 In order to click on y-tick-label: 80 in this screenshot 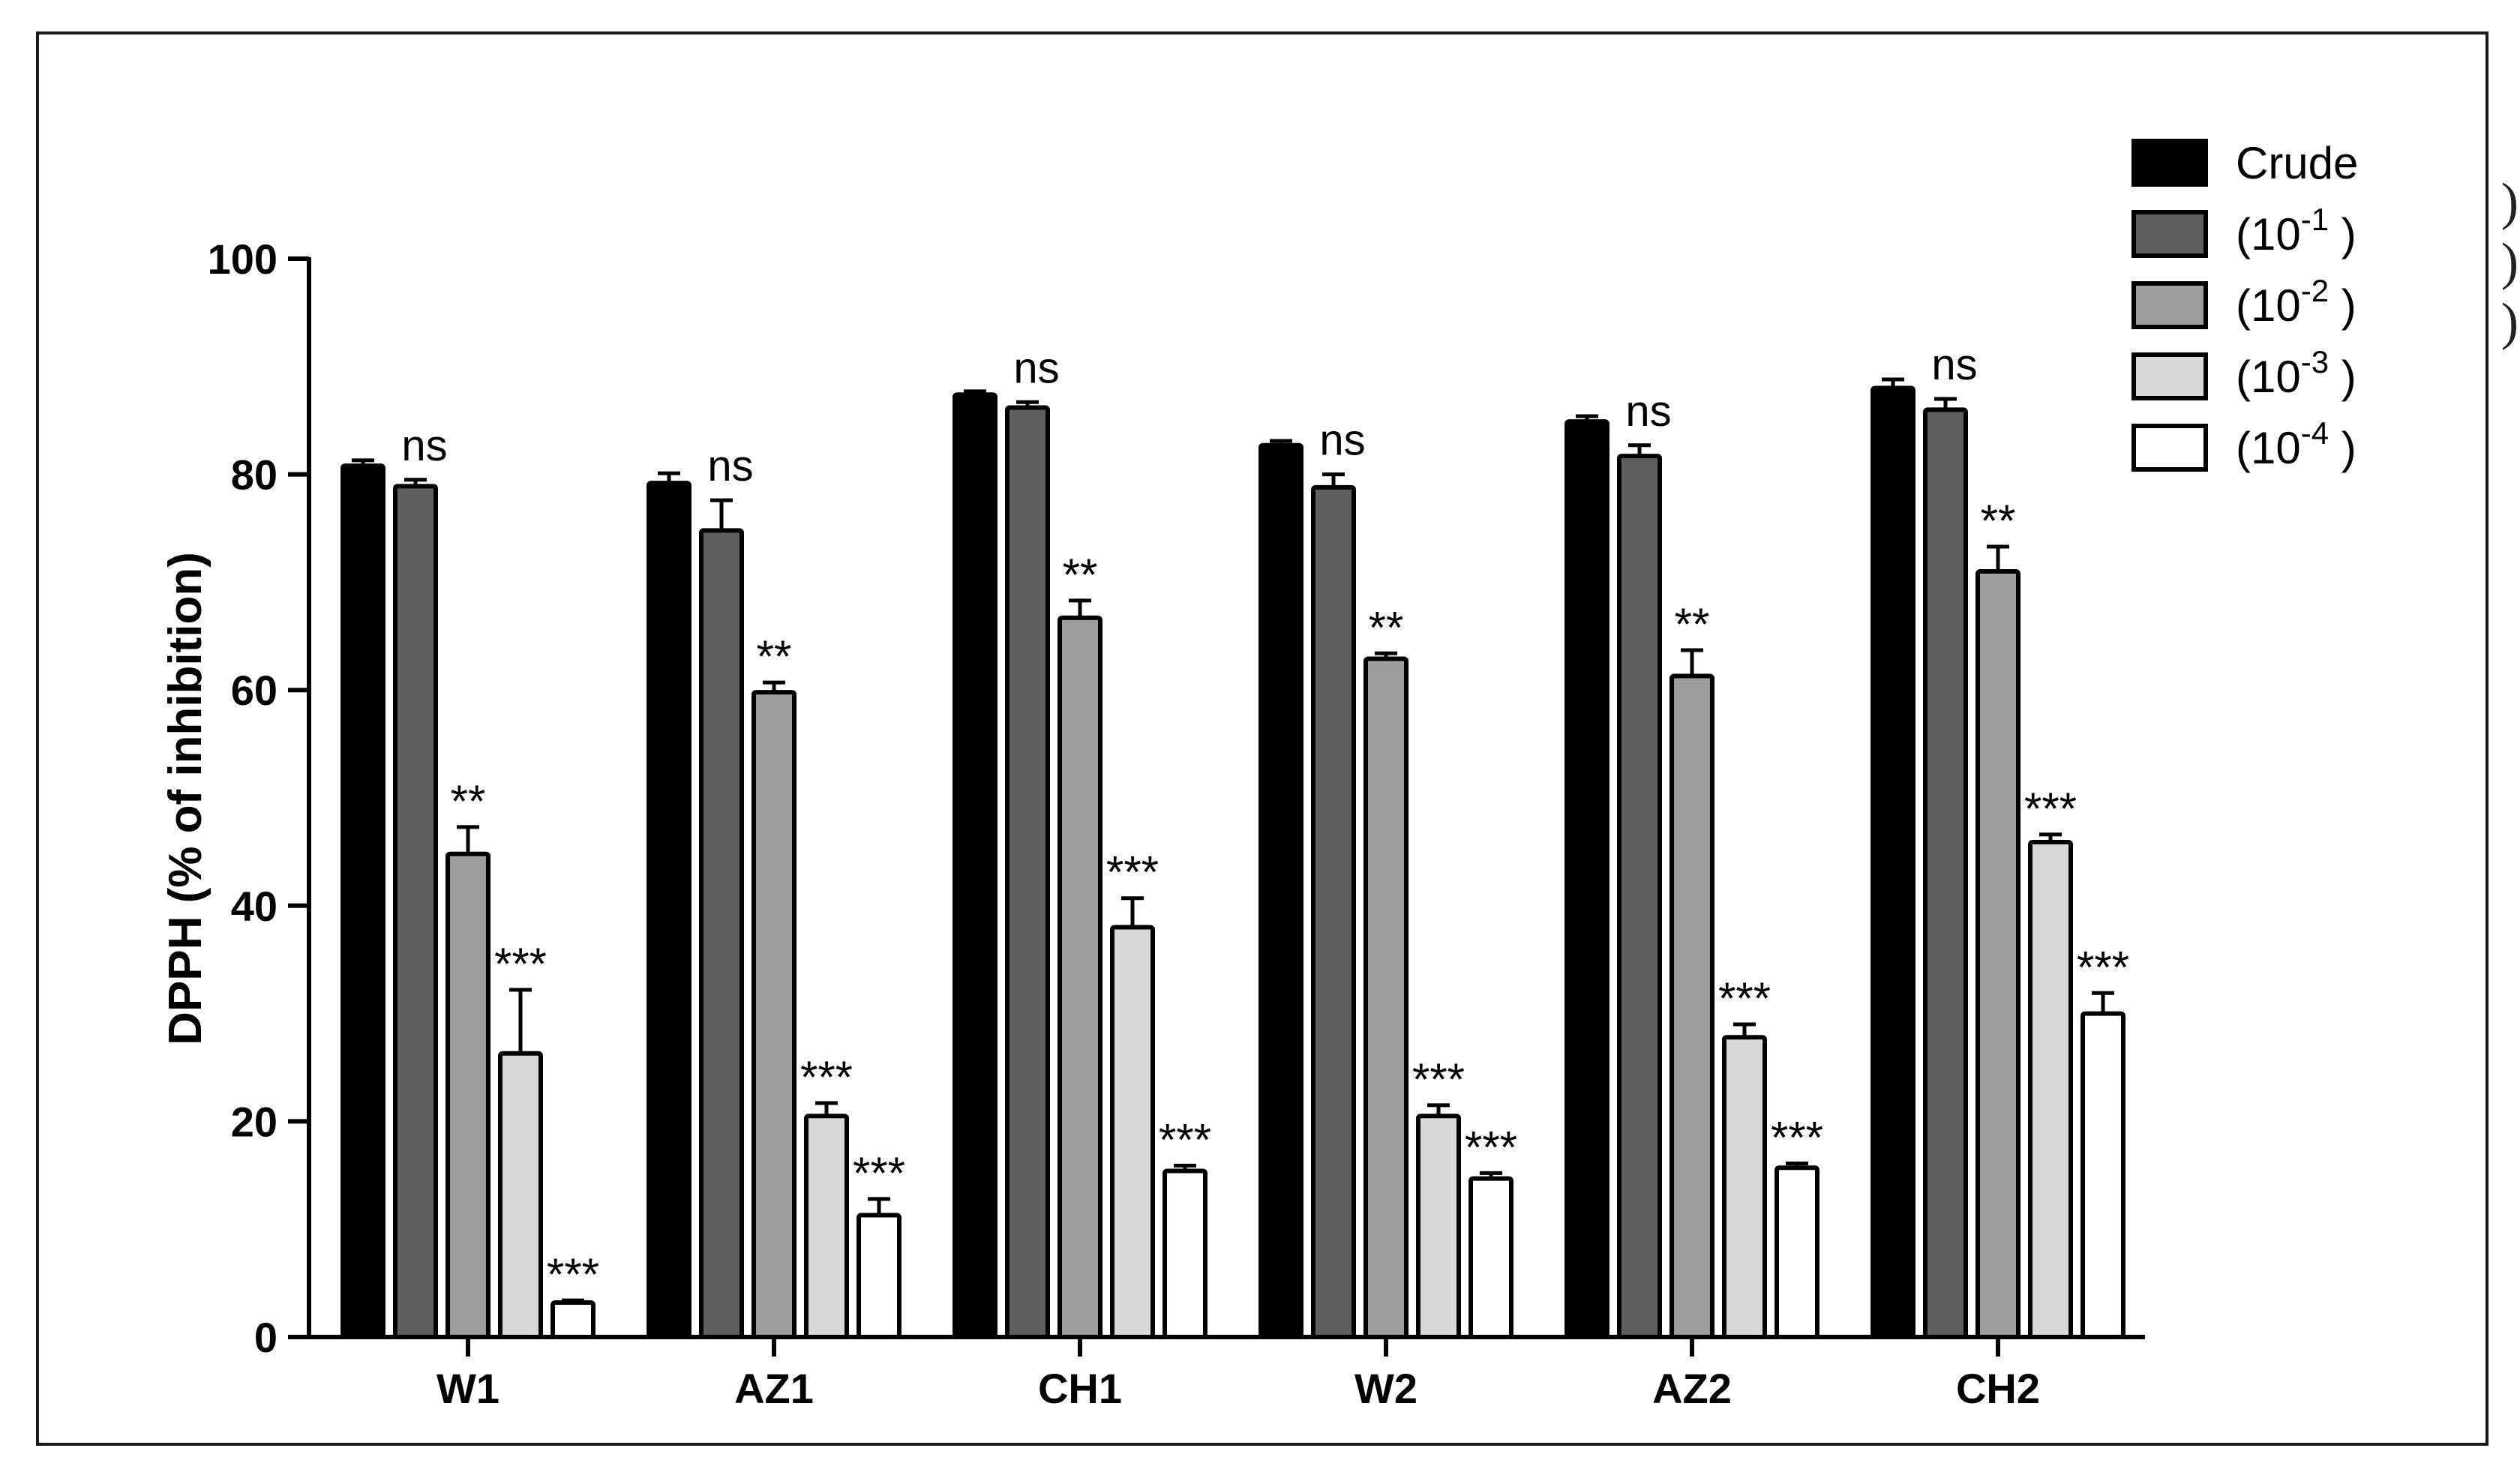, I will do `click(254, 475)`.